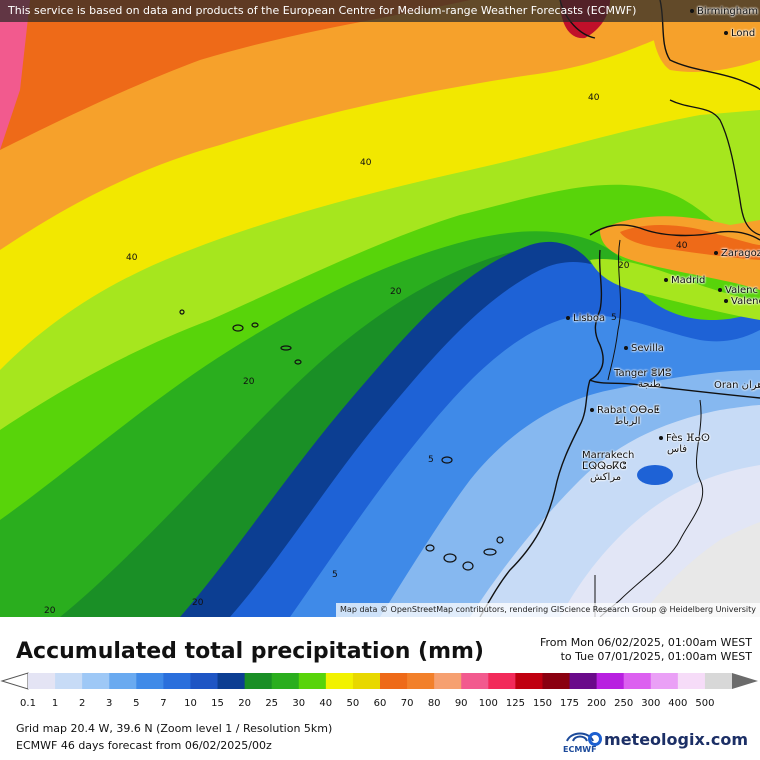  What do you see at coordinates (684, 280) in the screenshot?
I see `city-madrid: Madrid` at bounding box center [684, 280].